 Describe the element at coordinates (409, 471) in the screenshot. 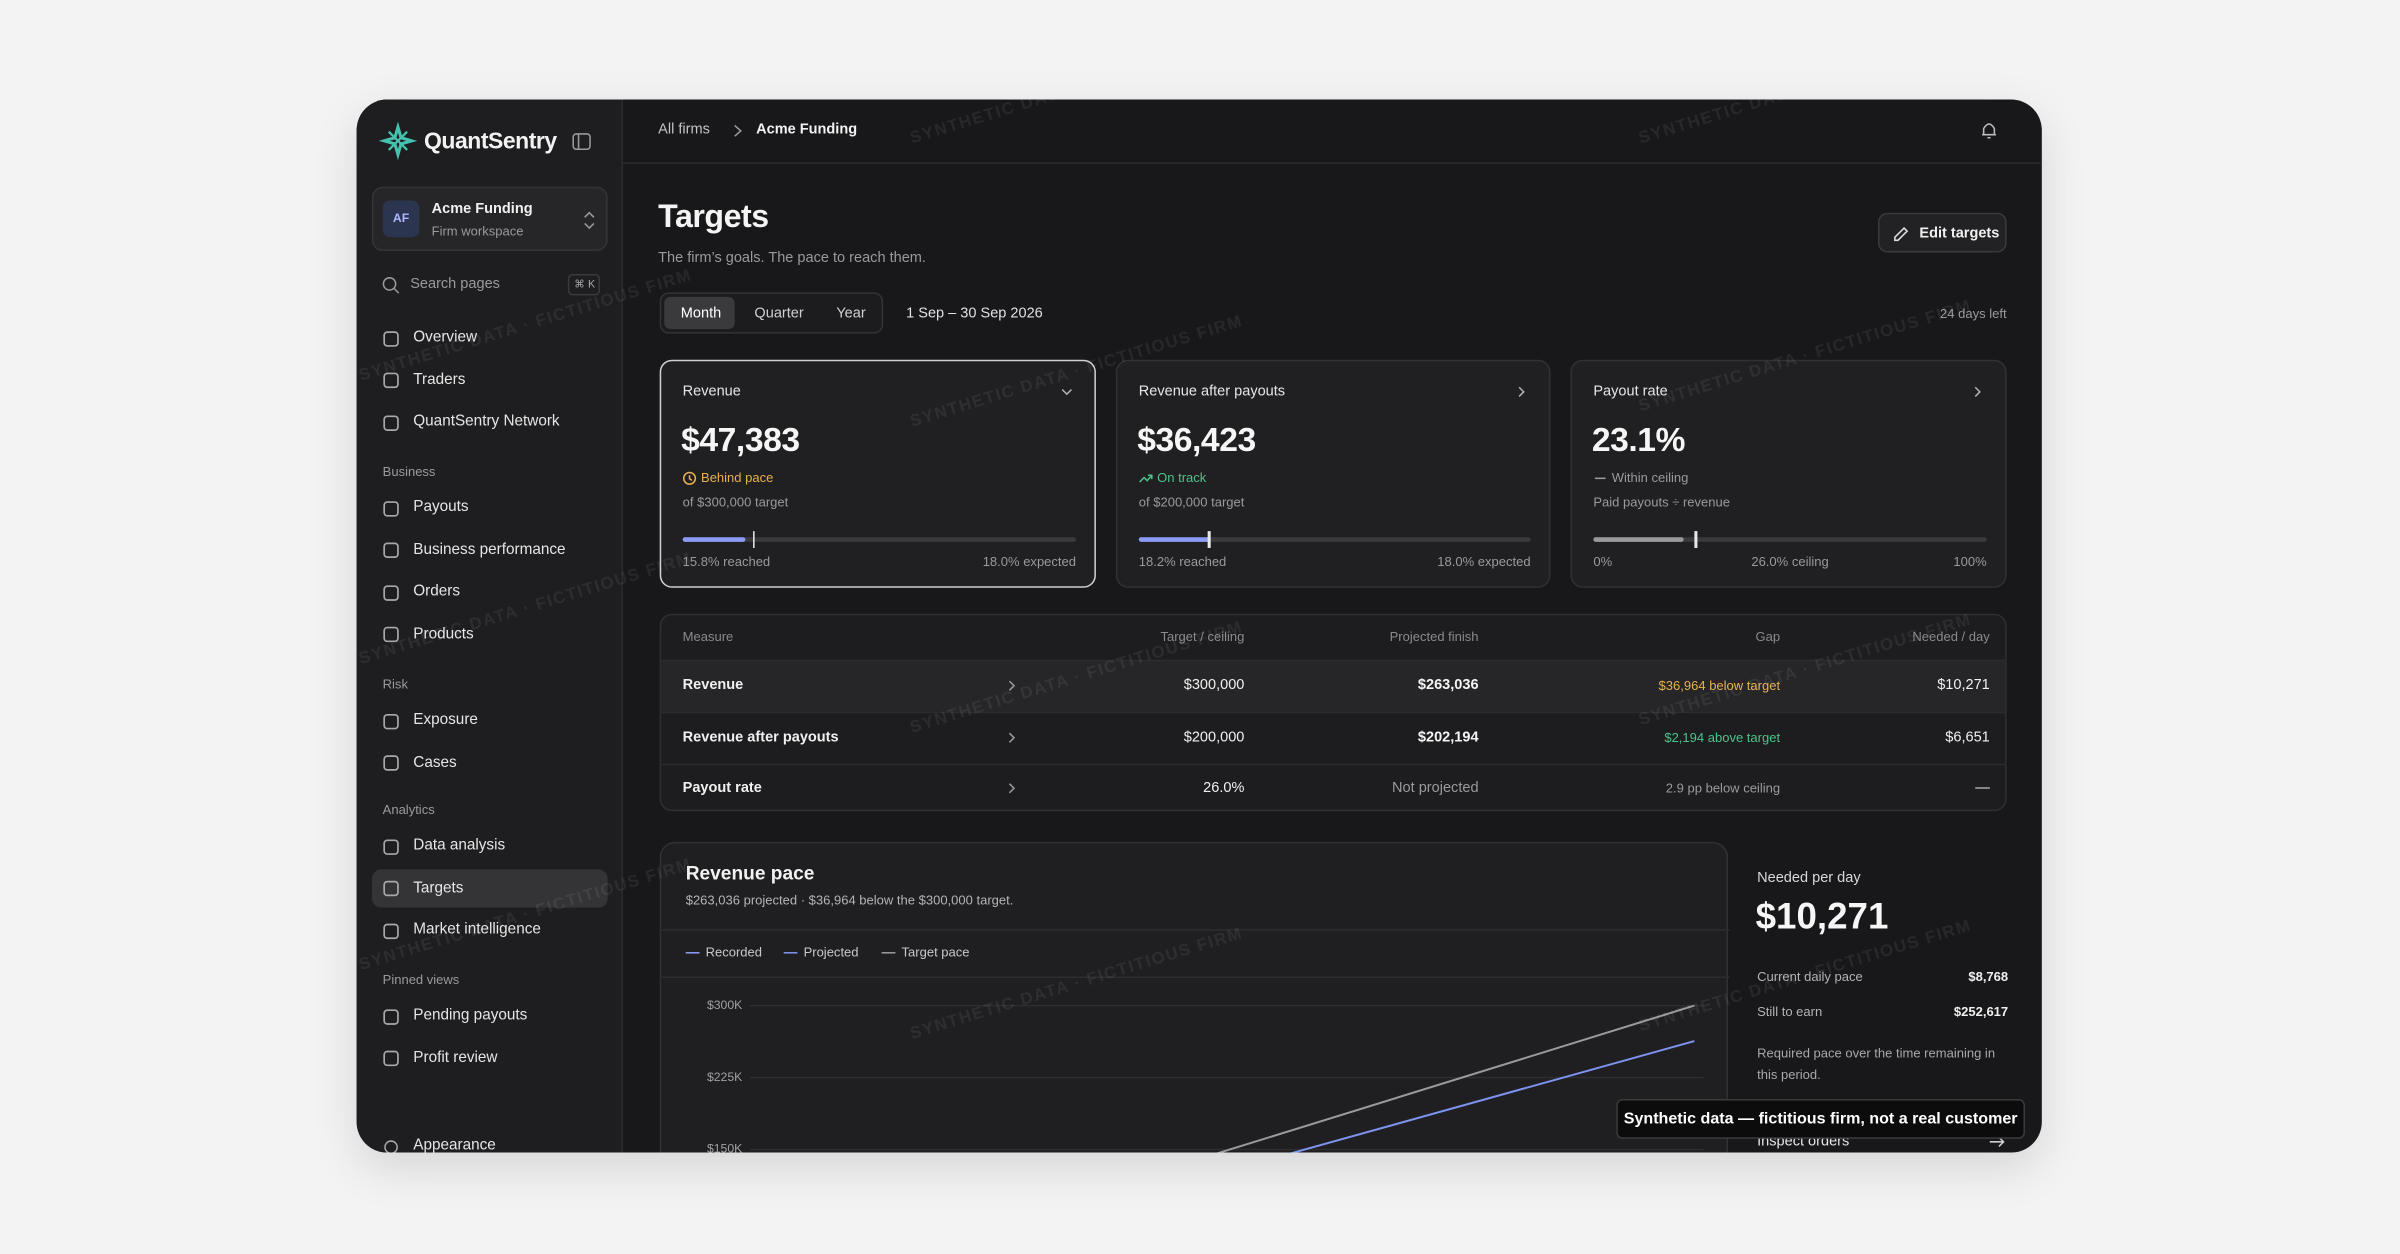

I see `nav-section-title: Business` at that location.